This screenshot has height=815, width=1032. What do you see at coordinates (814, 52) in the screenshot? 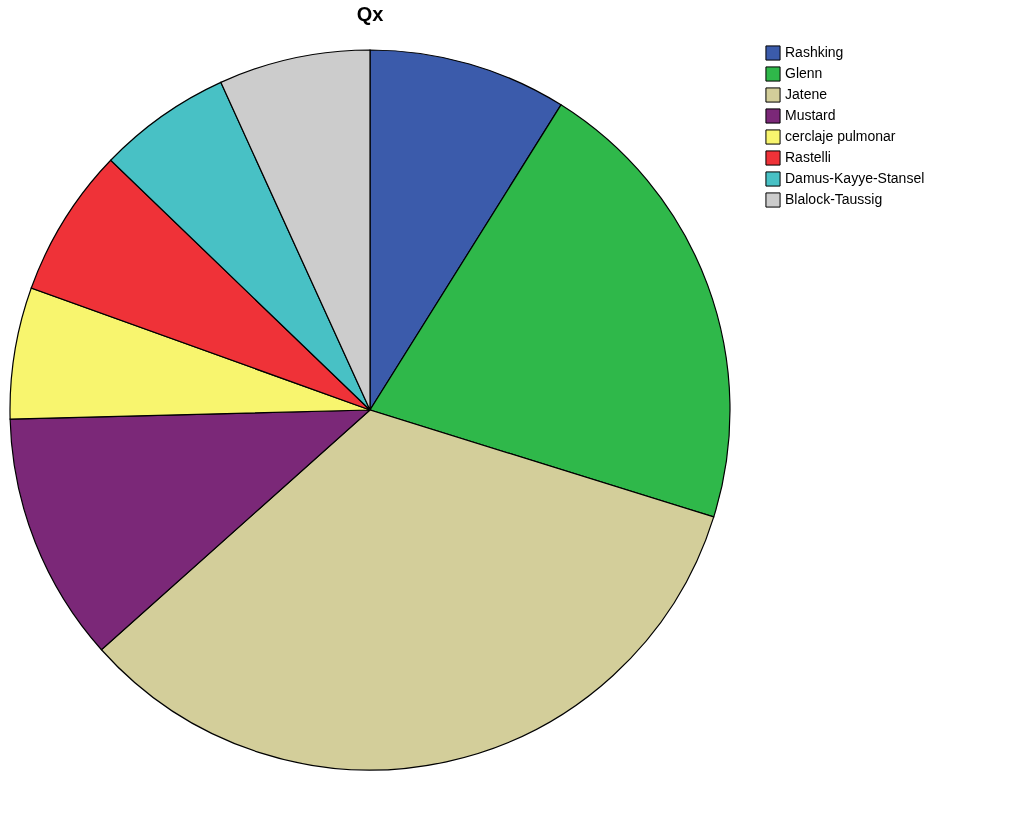
I see `legend-label: Rashking` at bounding box center [814, 52].